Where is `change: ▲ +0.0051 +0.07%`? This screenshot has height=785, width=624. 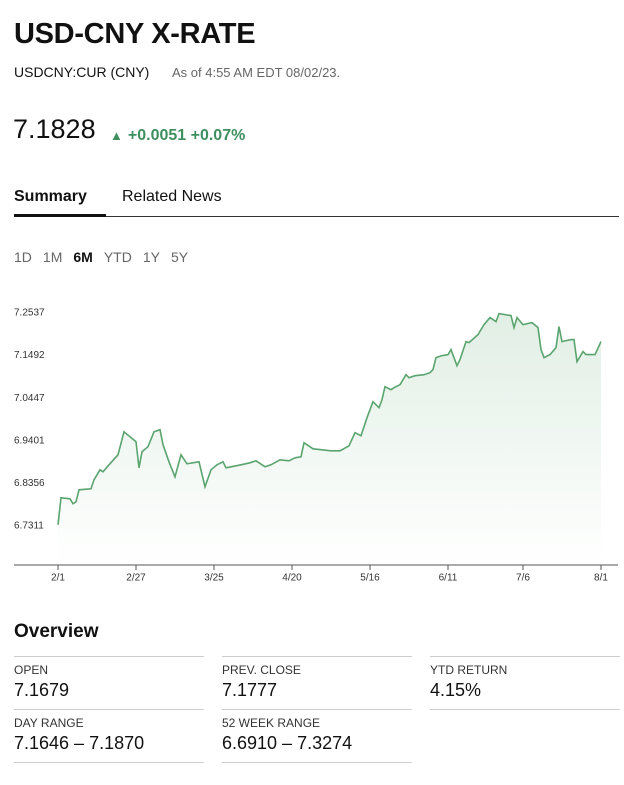
change: ▲ +0.0051 +0.07% is located at coordinates (178, 135).